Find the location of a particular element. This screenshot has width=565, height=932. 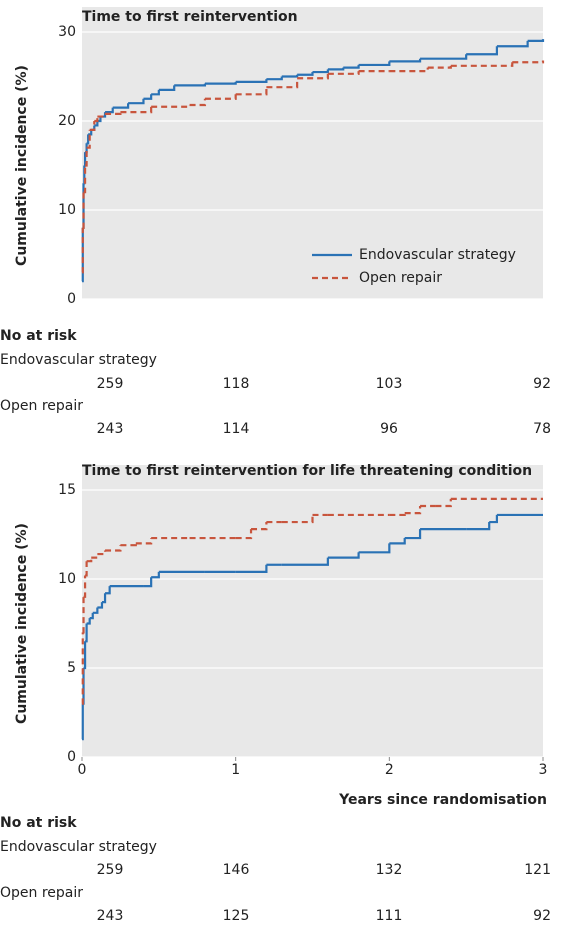

legend-label: Open repair is located at coordinates (400, 278).